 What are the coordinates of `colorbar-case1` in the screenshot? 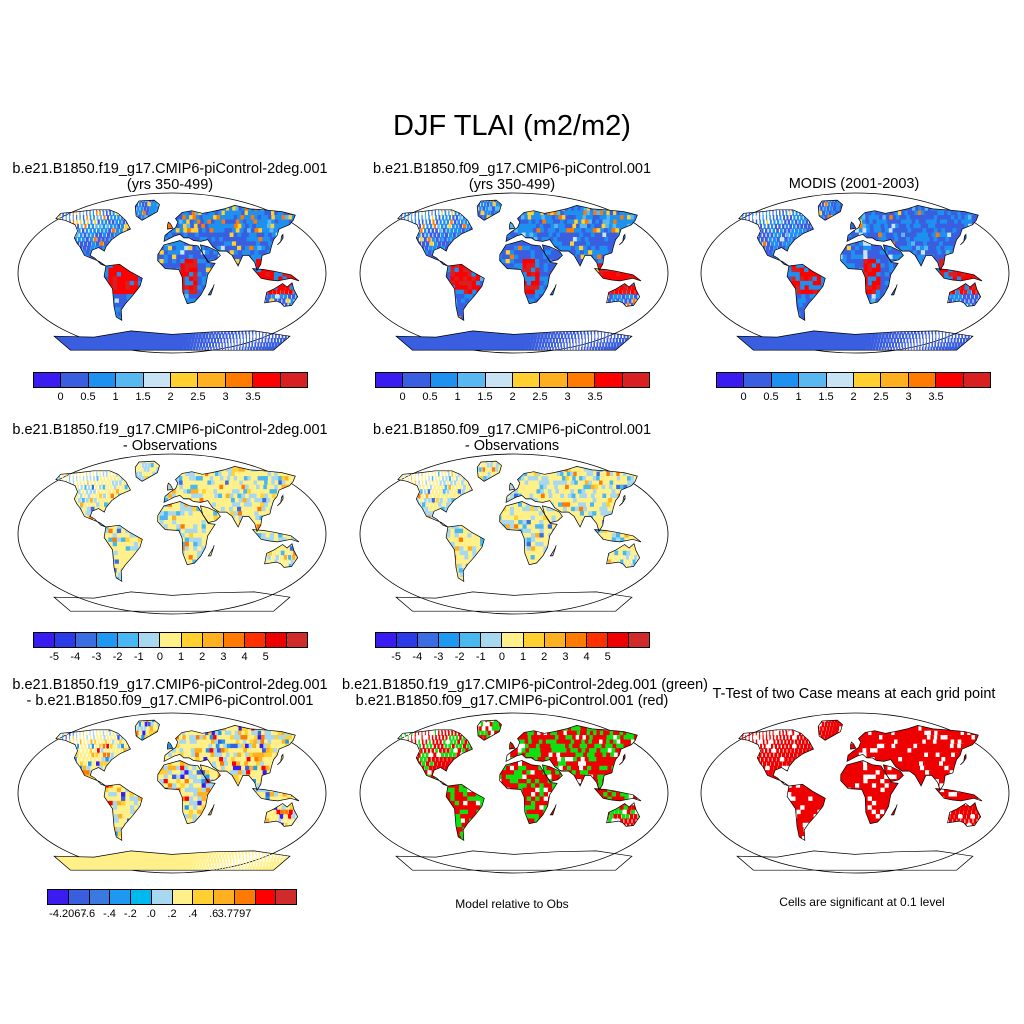 It's located at (170, 380).